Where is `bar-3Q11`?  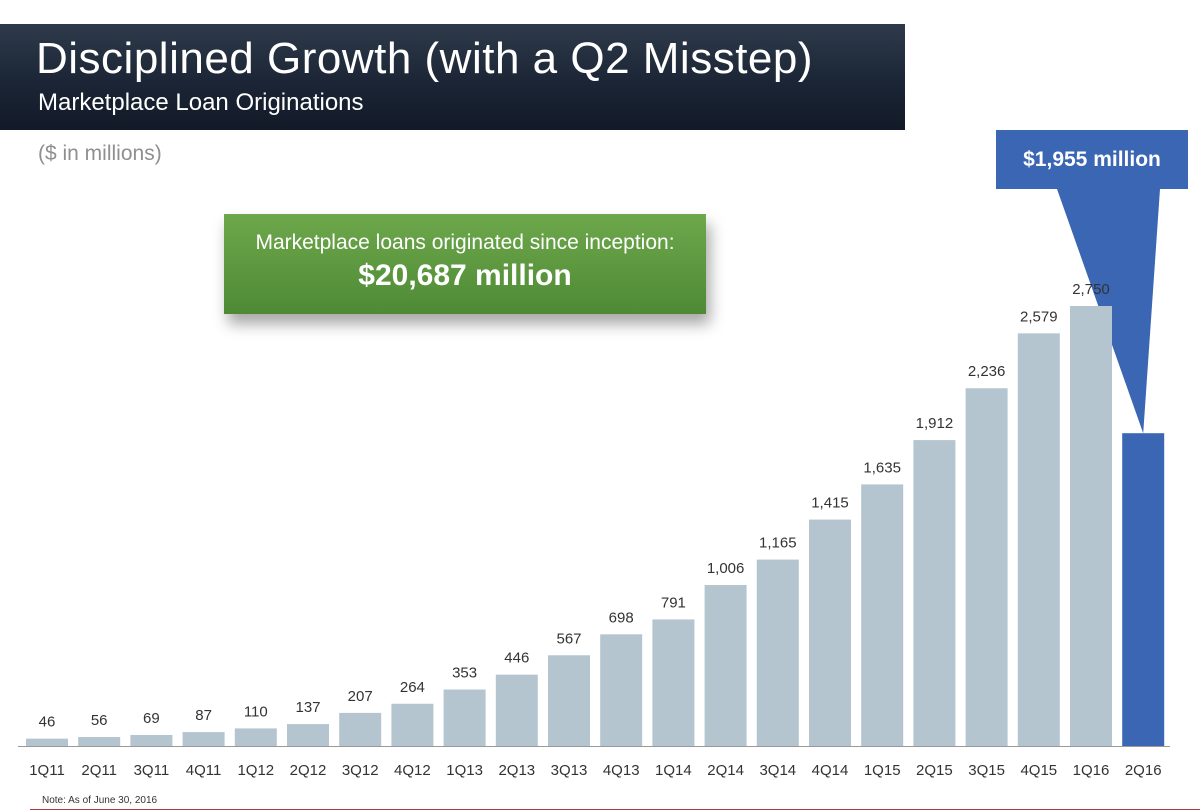 bar-3Q11 is located at coordinates (151, 740).